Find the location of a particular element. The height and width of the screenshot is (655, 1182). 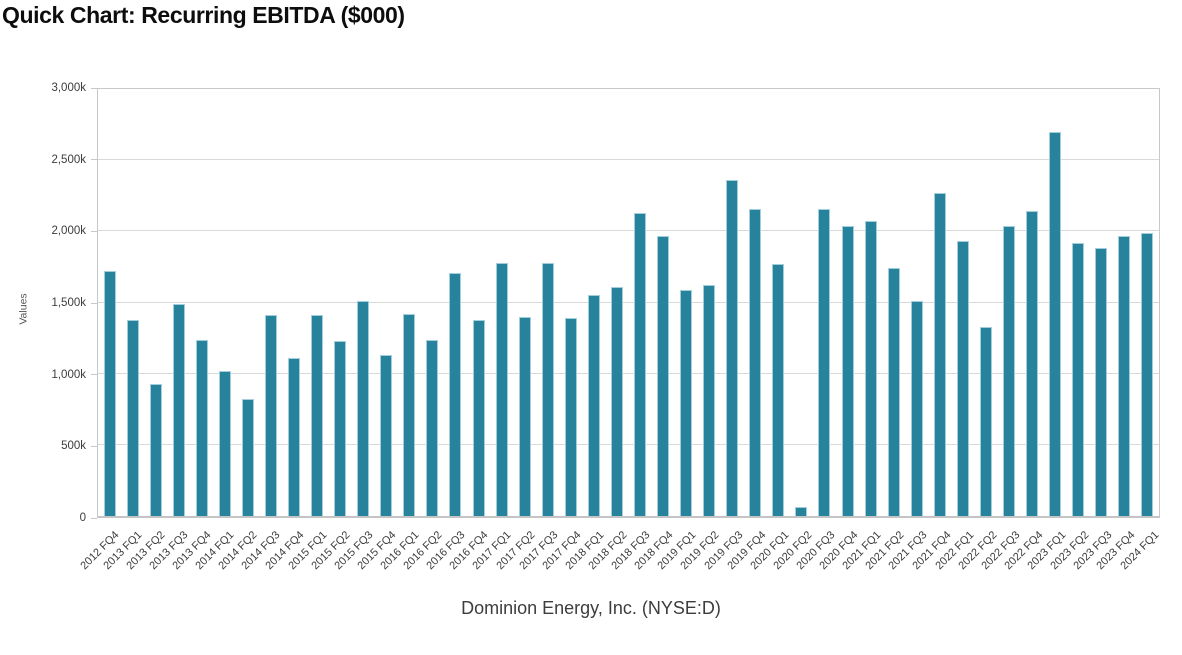

bar-2020-FQ1 is located at coordinates (778, 390).